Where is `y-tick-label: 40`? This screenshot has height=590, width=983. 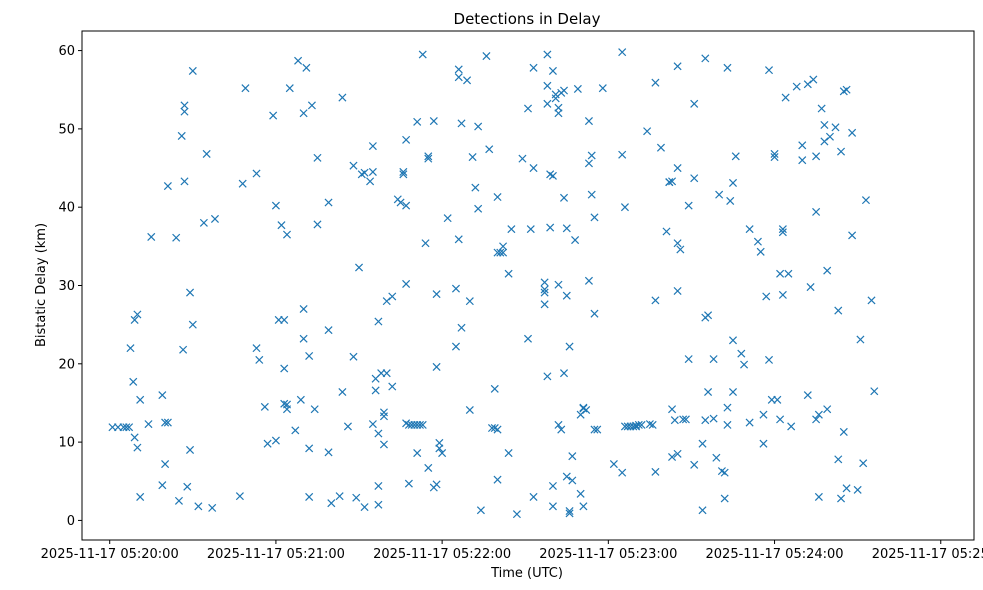
y-tick-label: 40 is located at coordinates (66, 208).